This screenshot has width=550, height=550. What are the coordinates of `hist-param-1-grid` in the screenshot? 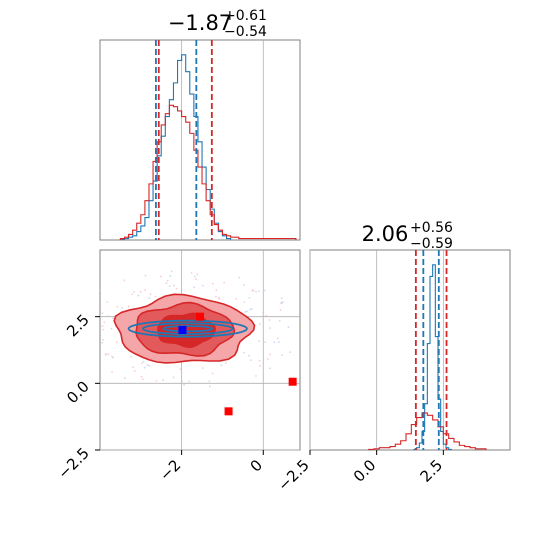 It's located at (222, 140).